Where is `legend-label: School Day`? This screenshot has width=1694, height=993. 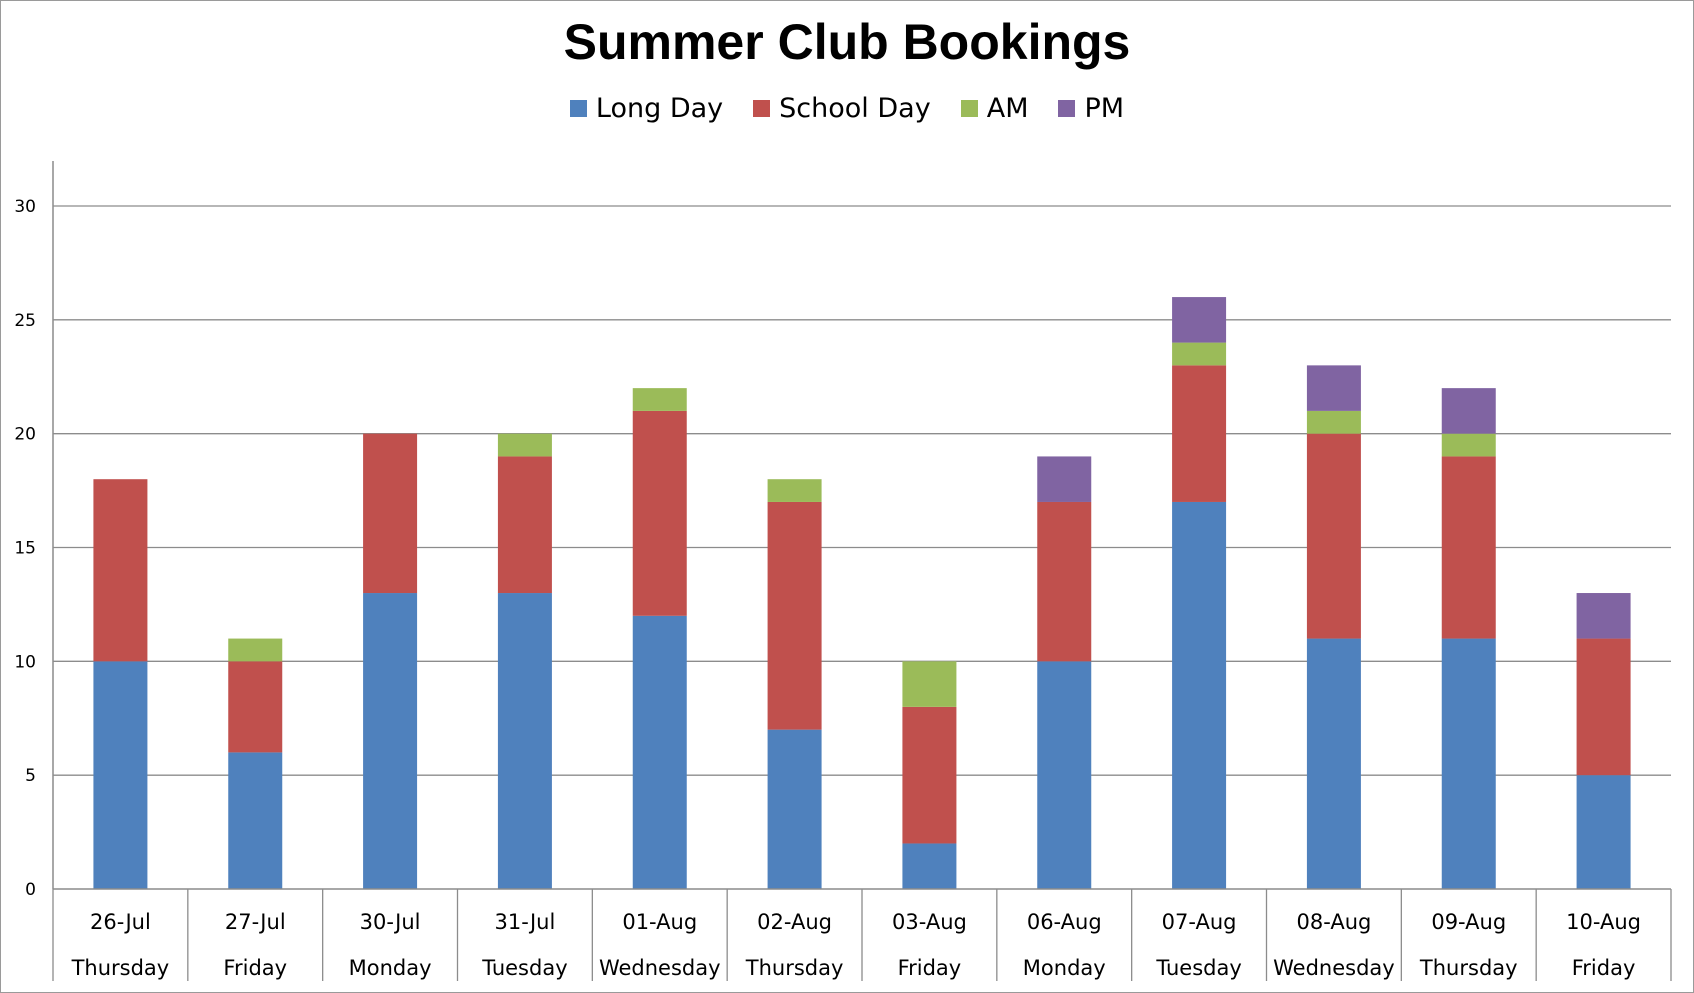 legend-label: School Day is located at coordinates (855, 108).